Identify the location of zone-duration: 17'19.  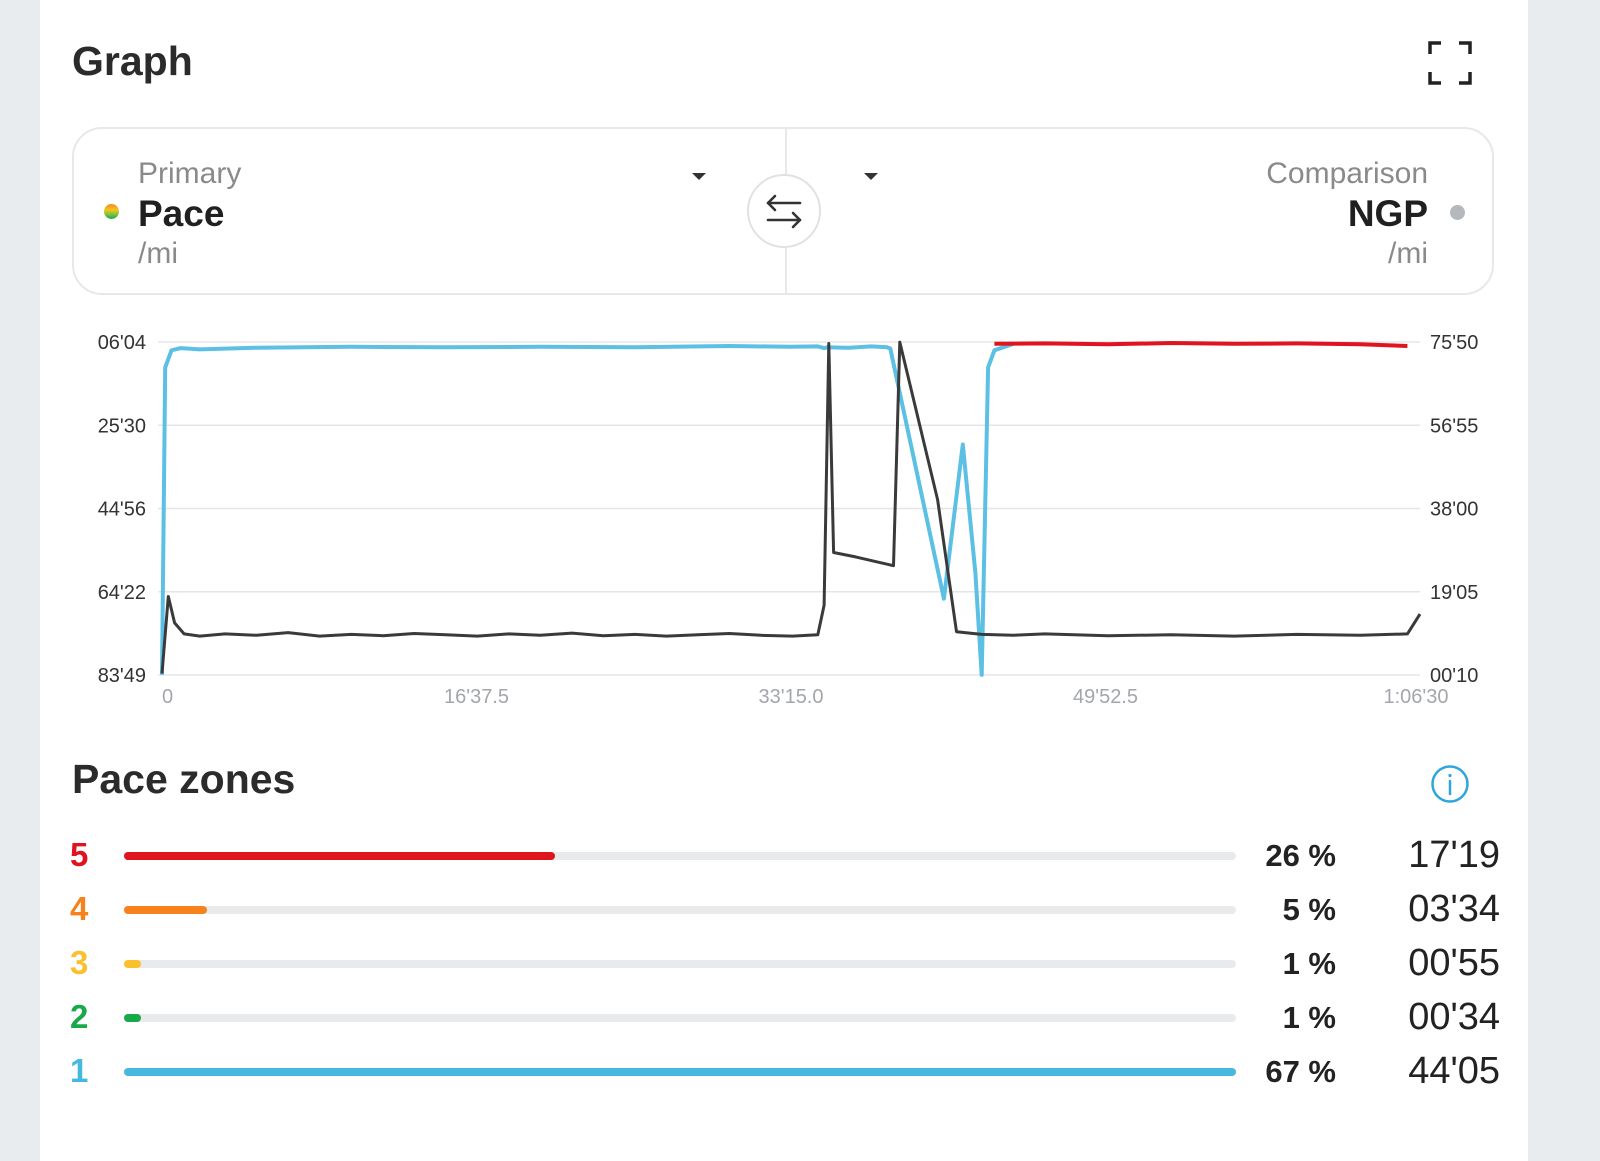
(1454, 855).